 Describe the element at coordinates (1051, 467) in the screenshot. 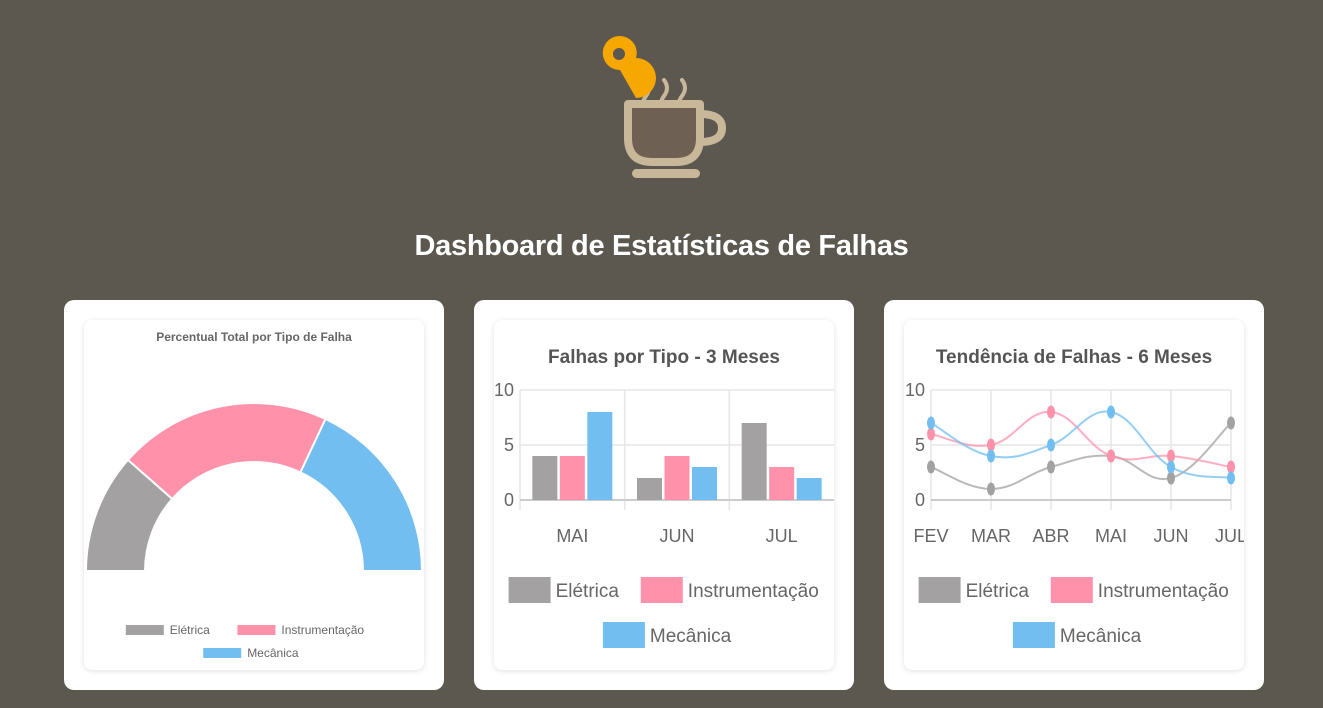

I see `point-eletrica-abr` at that location.